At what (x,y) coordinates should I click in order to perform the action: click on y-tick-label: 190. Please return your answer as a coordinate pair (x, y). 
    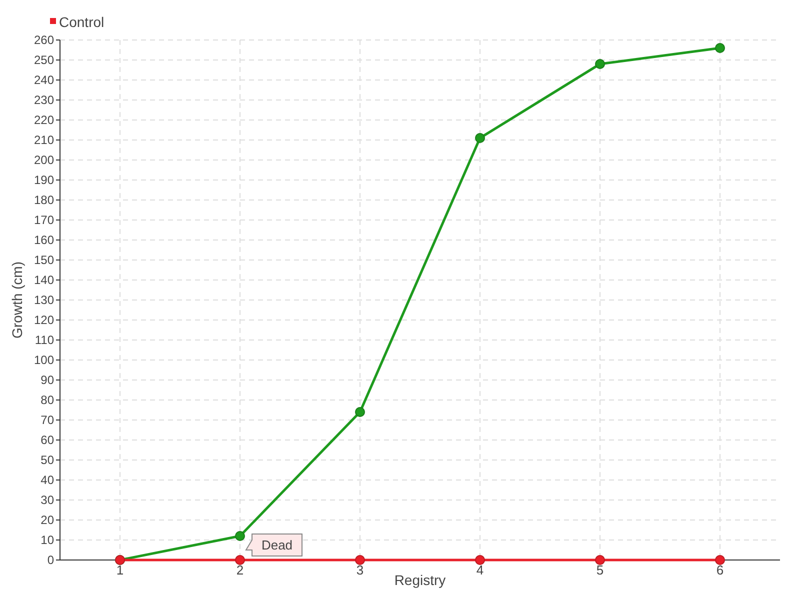
    Looking at the image, I should click on (44, 180).